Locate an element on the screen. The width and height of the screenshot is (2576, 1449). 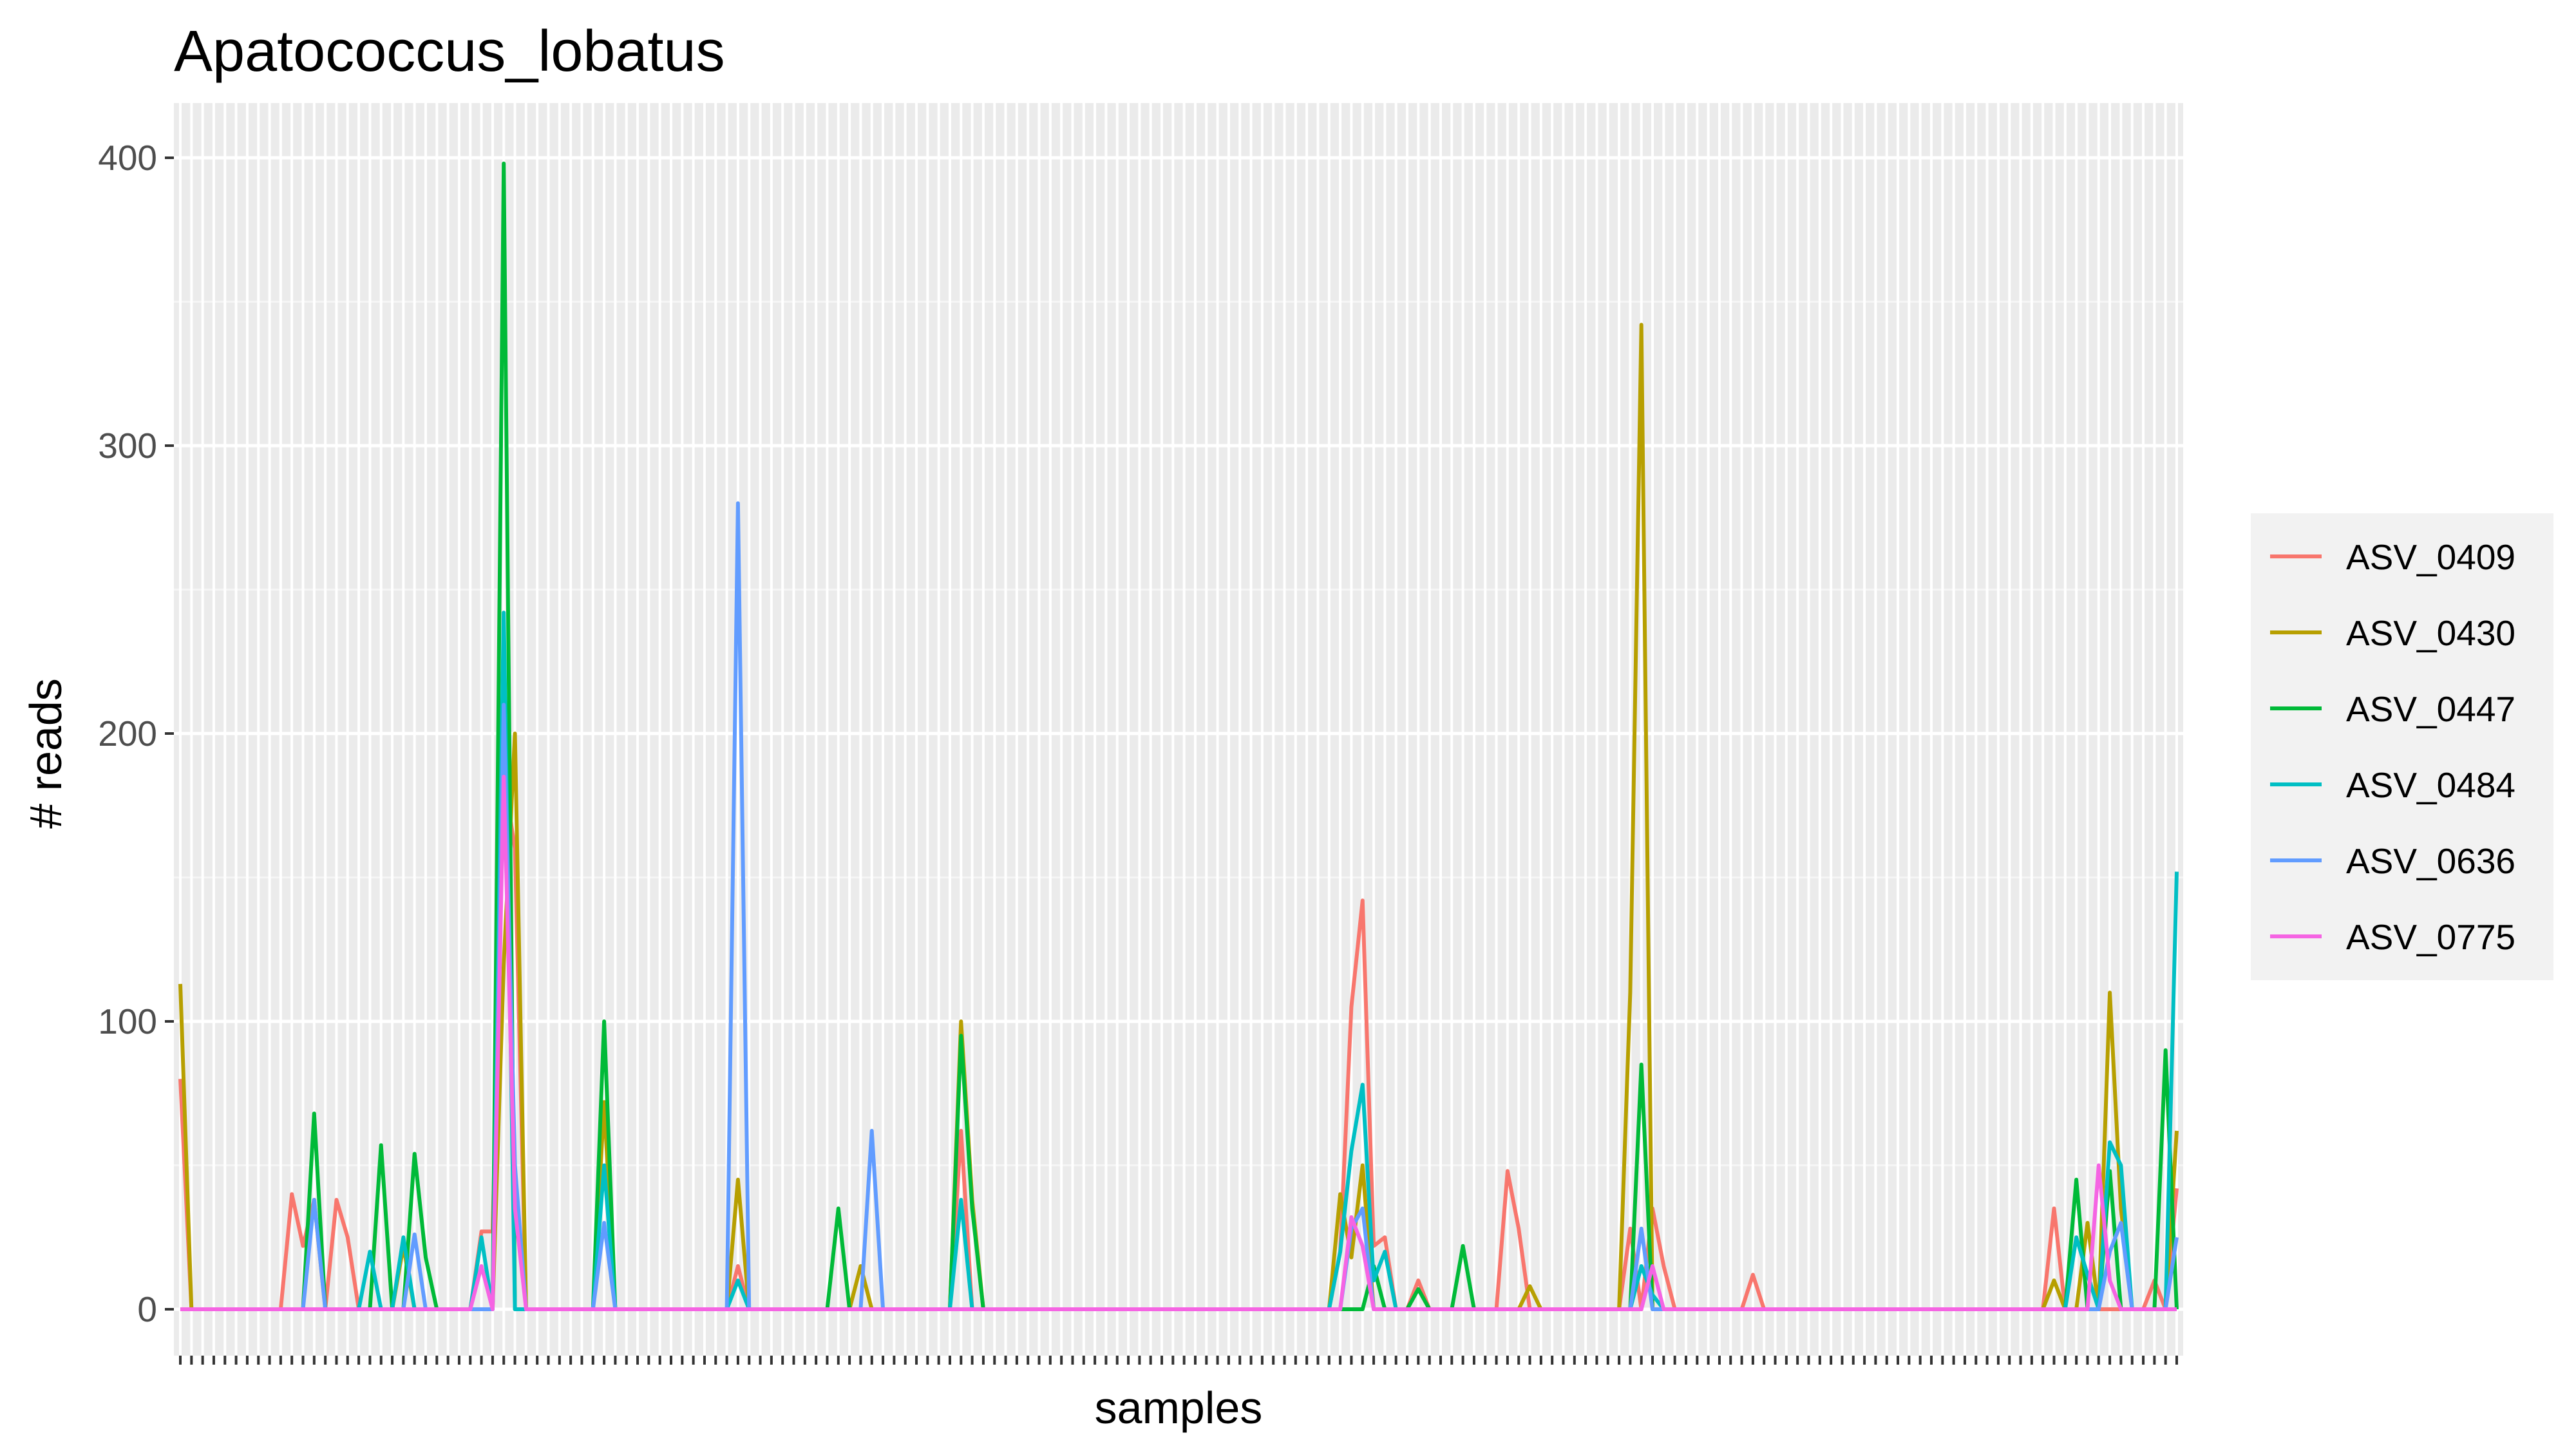
legend-label: ASV_0409 is located at coordinates (2430, 557).